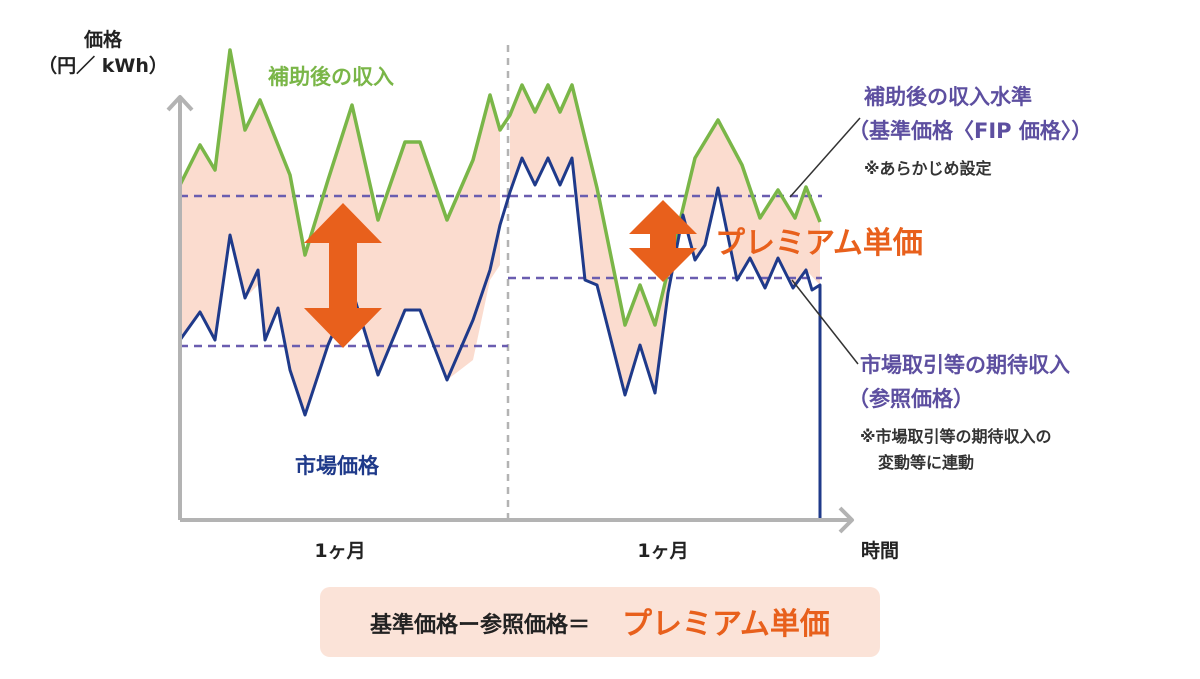 The height and width of the screenshot is (679, 1200). What do you see at coordinates (956, 436) in the screenshot?
I see `reference-callout-note-line1: ※市場取引等の期待収入の` at bounding box center [956, 436].